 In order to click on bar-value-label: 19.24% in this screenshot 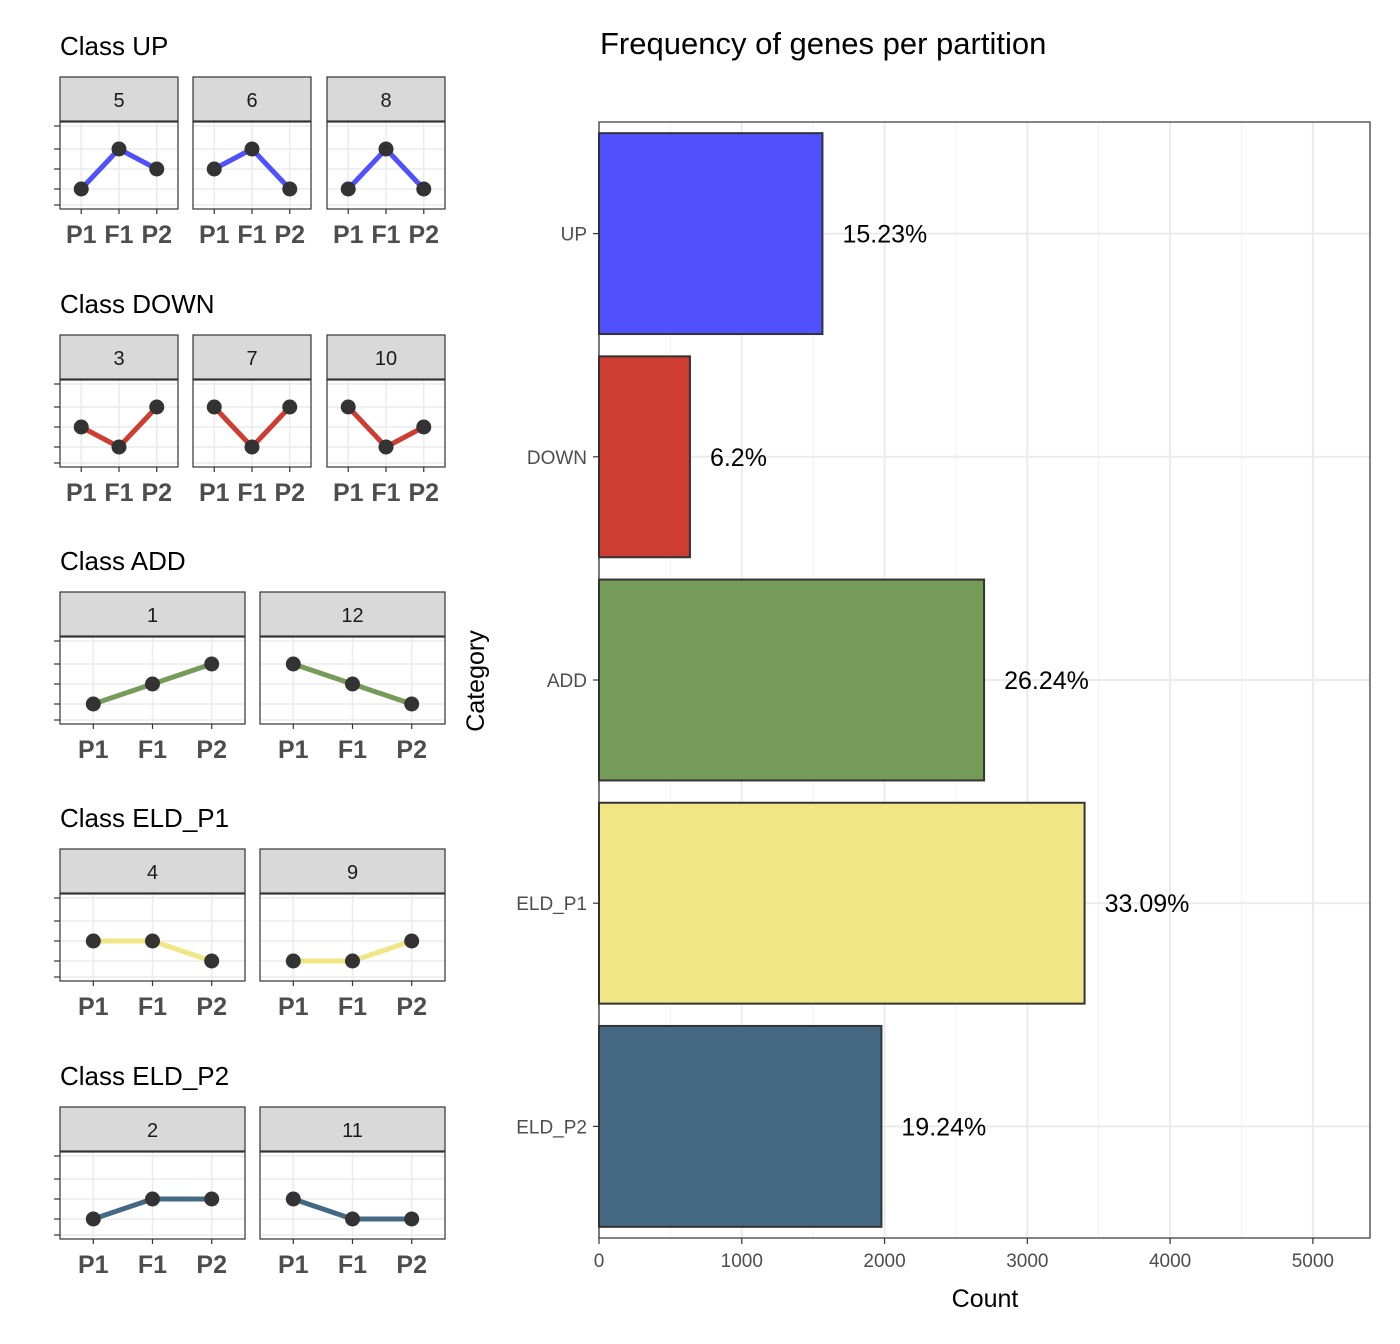, I will do `click(943, 1127)`.